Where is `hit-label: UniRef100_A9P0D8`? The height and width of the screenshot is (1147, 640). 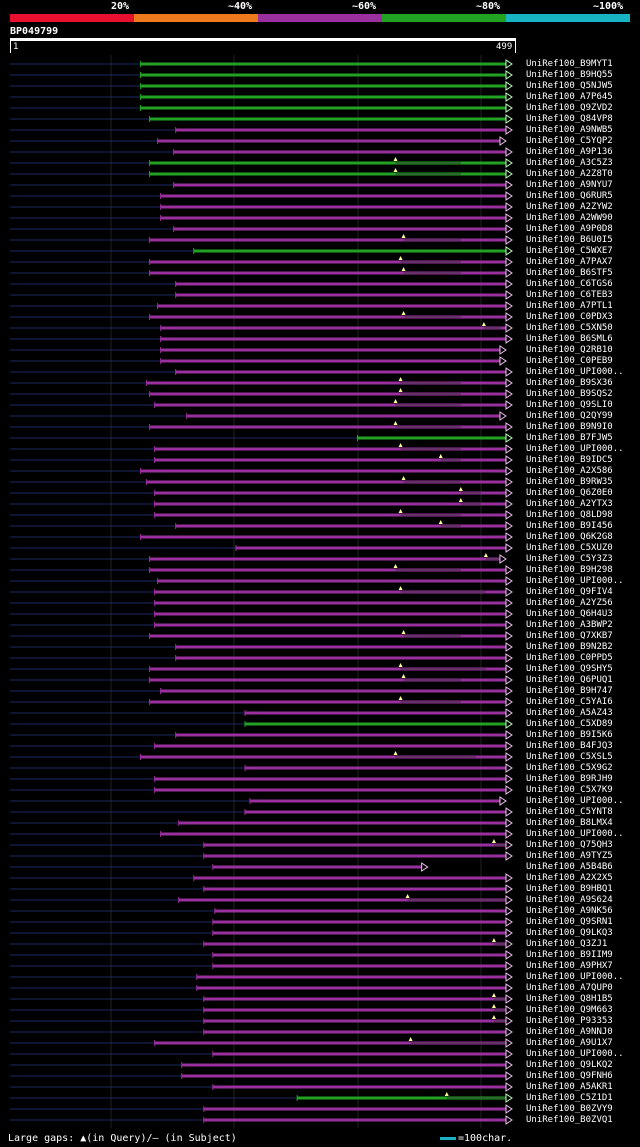
hit-label: UniRef100_A9P0D8 is located at coordinates (569, 229).